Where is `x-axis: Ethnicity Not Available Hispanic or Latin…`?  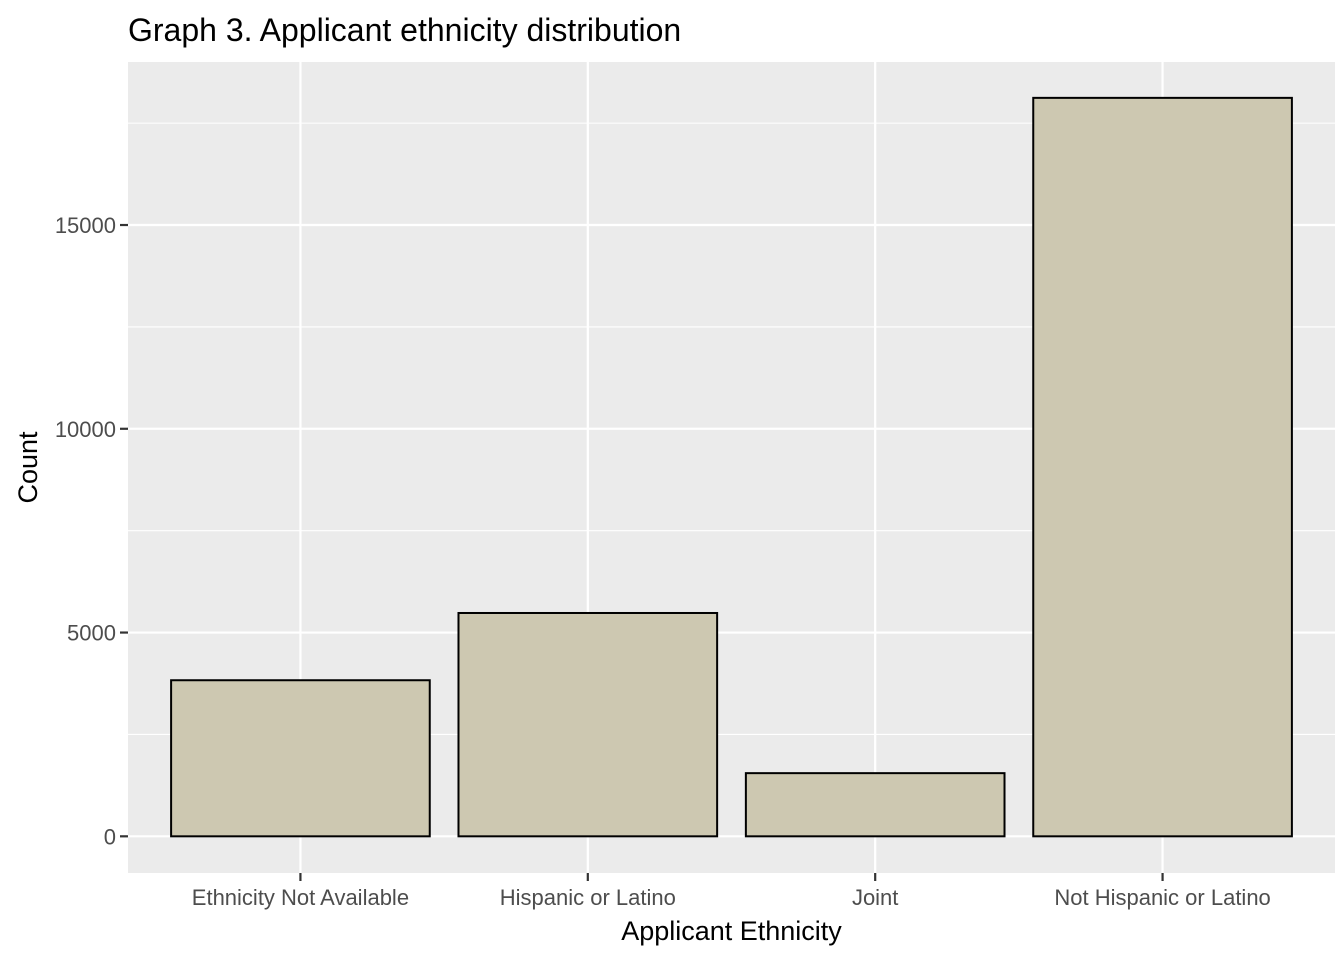
x-axis: Ethnicity Not Available Hispanic or Latin… is located at coordinates (731, 891).